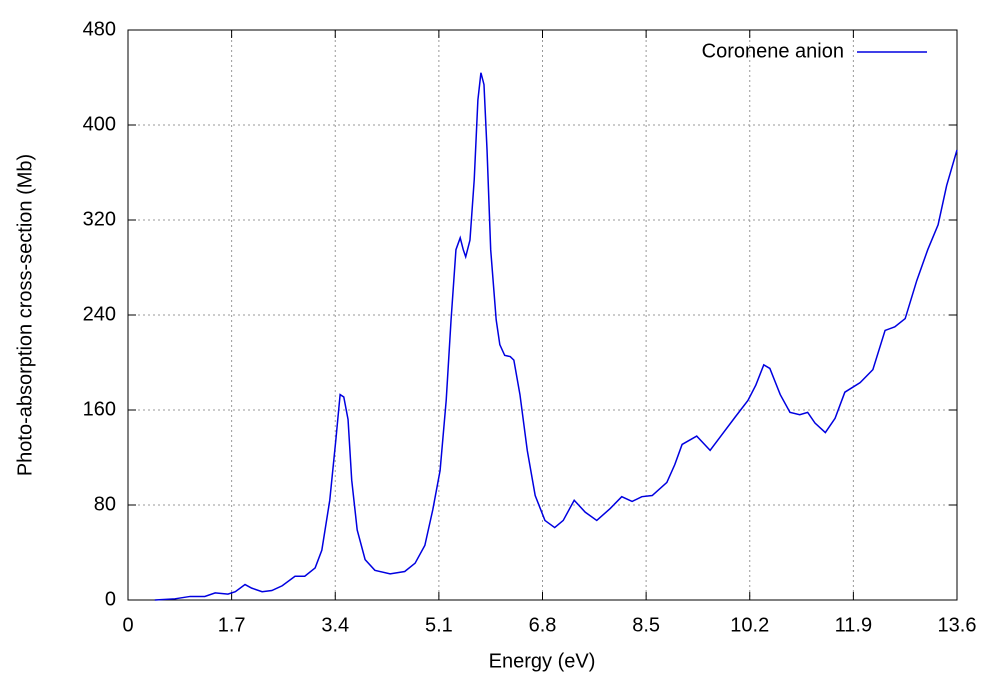  Describe the element at coordinates (542, 661) in the screenshot. I see `x-axis-label: Energy (eV)` at that location.